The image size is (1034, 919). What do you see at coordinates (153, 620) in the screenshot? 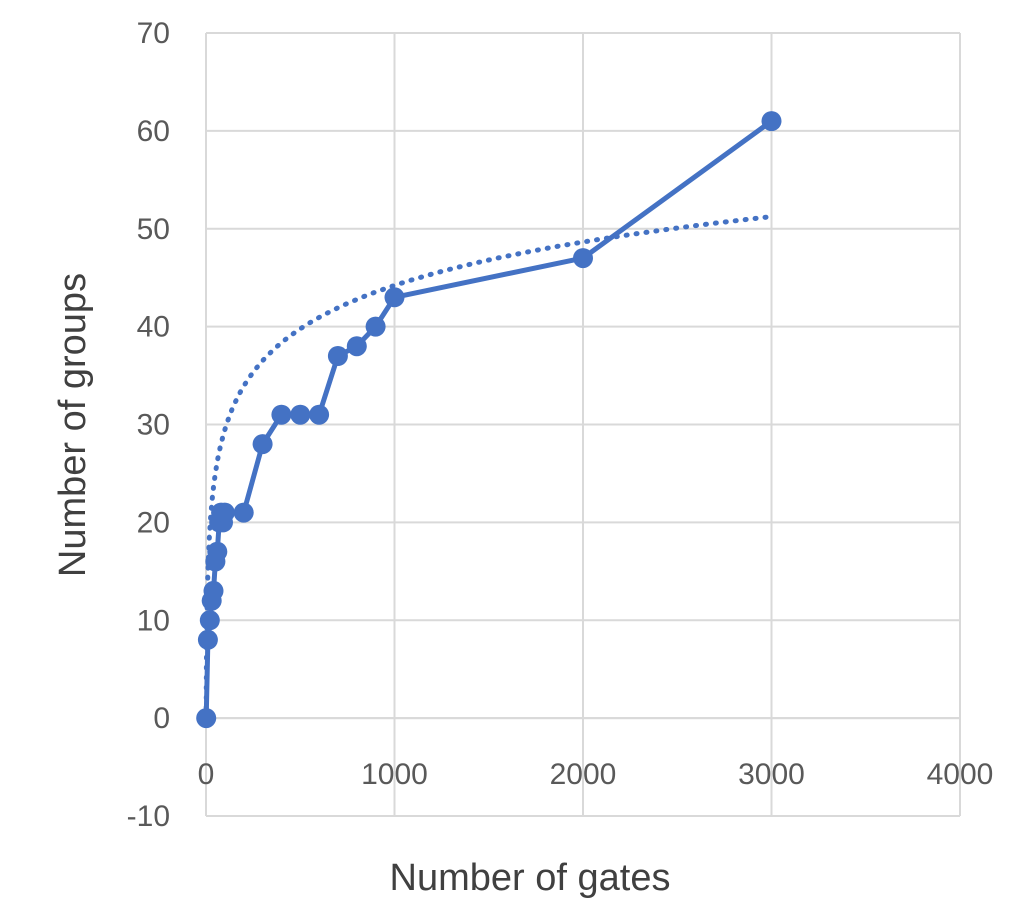
I see `y-tick-label: 10` at bounding box center [153, 620].